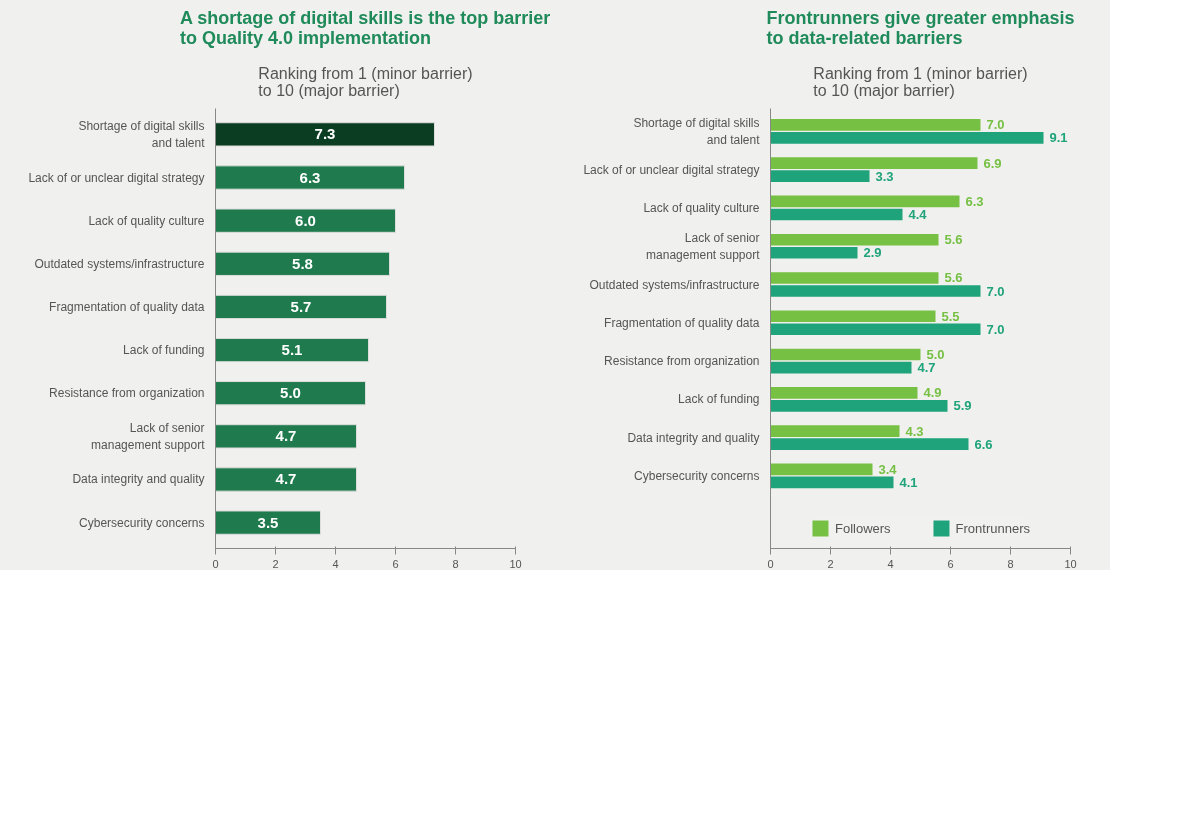  I want to click on chart-title: A shortage of digital skills is the top barrier to Quality 4.0 implementation, so click(365, 27).